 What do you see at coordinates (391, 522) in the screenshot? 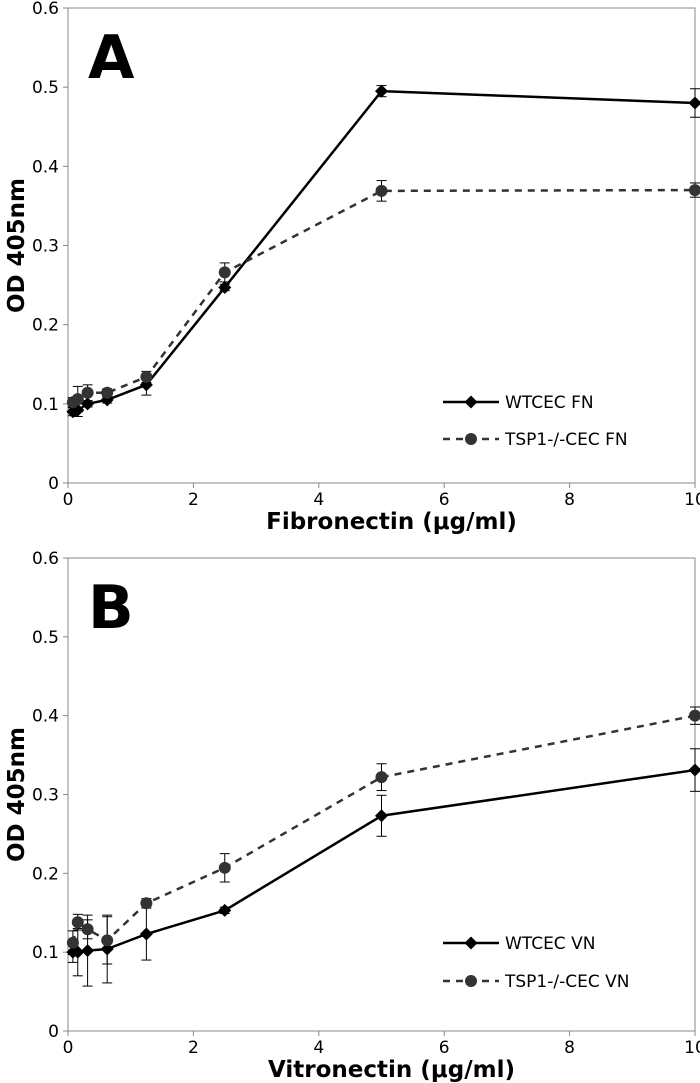
I see `chart-a-x-axis-title: Fibronectin (μg/ml)` at bounding box center [391, 522].